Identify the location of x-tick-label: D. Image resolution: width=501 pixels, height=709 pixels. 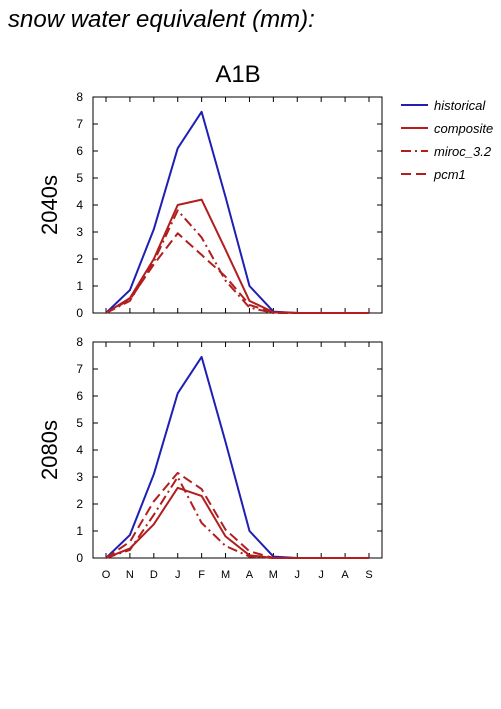
(154, 575).